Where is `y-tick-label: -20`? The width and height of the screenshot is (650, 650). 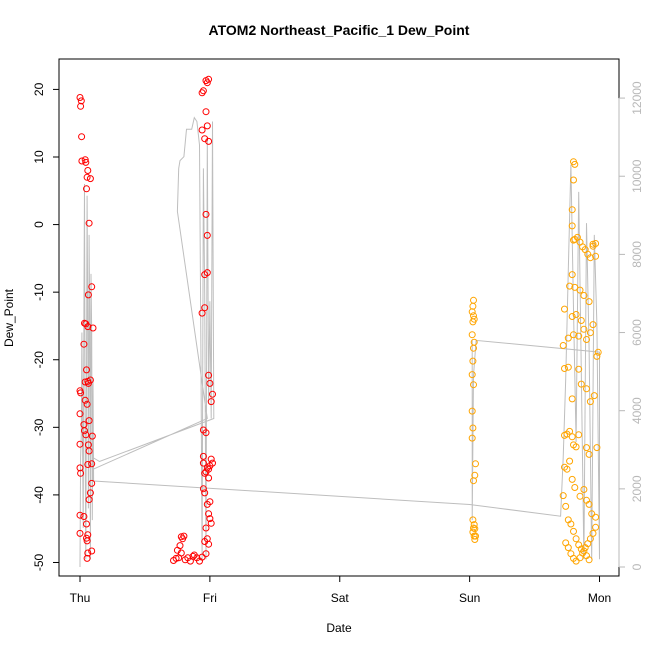 y-tick-label: -20 is located at coordinates (39, 360).